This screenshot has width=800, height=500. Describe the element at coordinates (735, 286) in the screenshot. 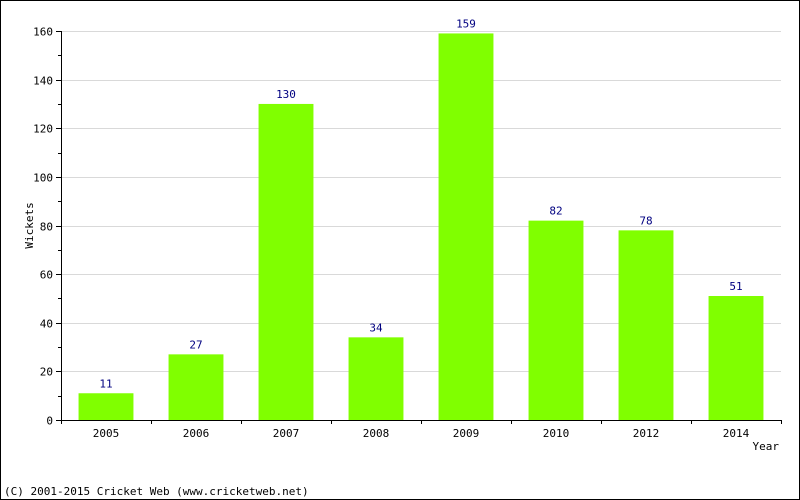

I see `data-label: 51` at that location.